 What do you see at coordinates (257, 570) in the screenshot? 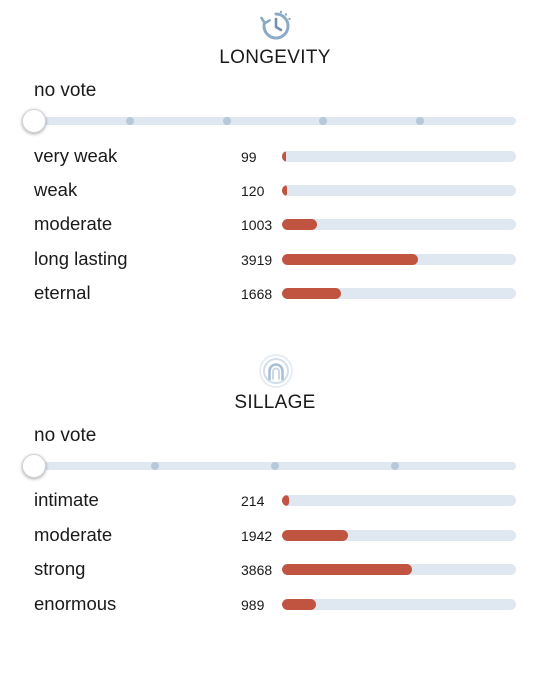
I see `row-count: 3868` at bounding box center [257, 570].